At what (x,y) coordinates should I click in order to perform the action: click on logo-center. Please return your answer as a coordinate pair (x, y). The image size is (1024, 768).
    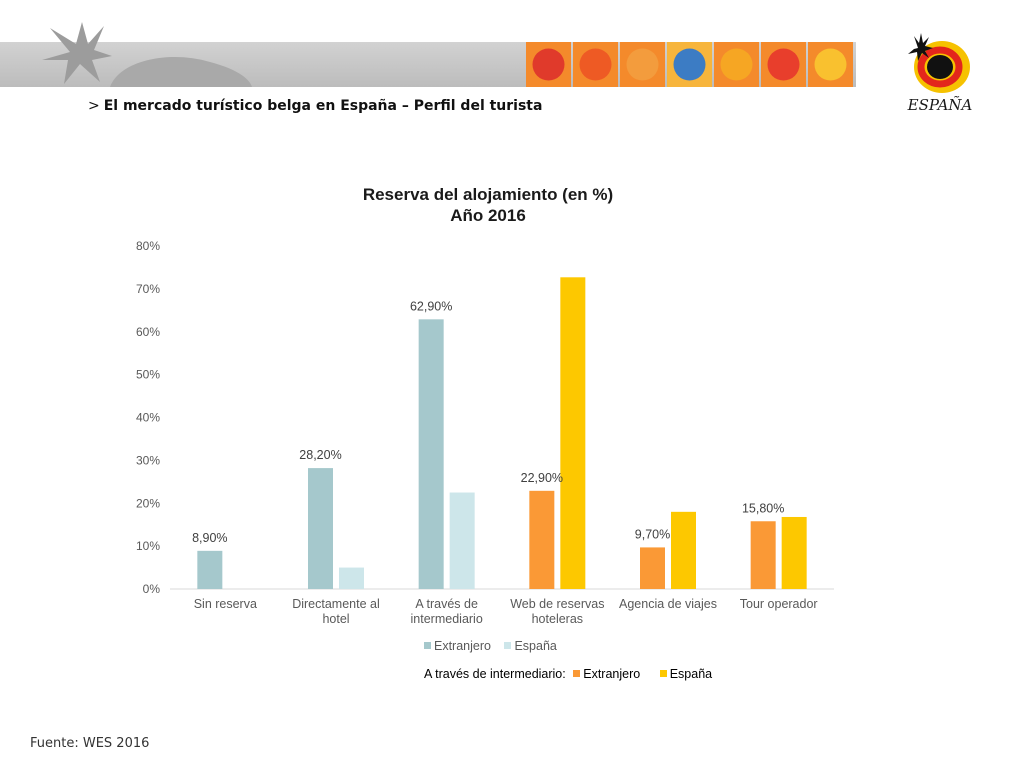
    Looking at the image, I should click on (940, 67).